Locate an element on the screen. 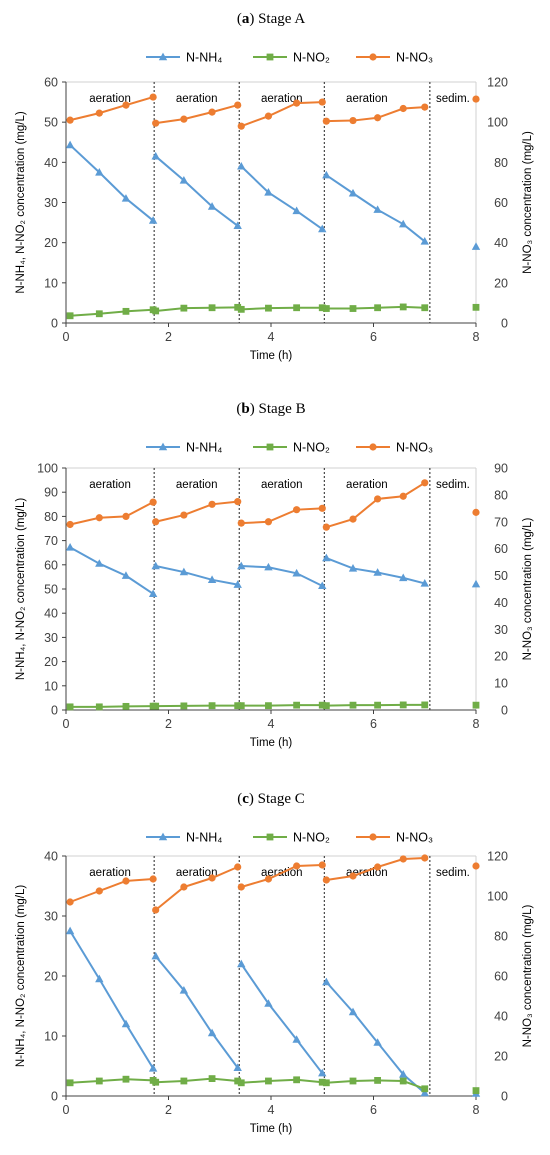 This screenshot has height=1155, width=550. y-tick-label: 30 is located at coordinates (51, 917).